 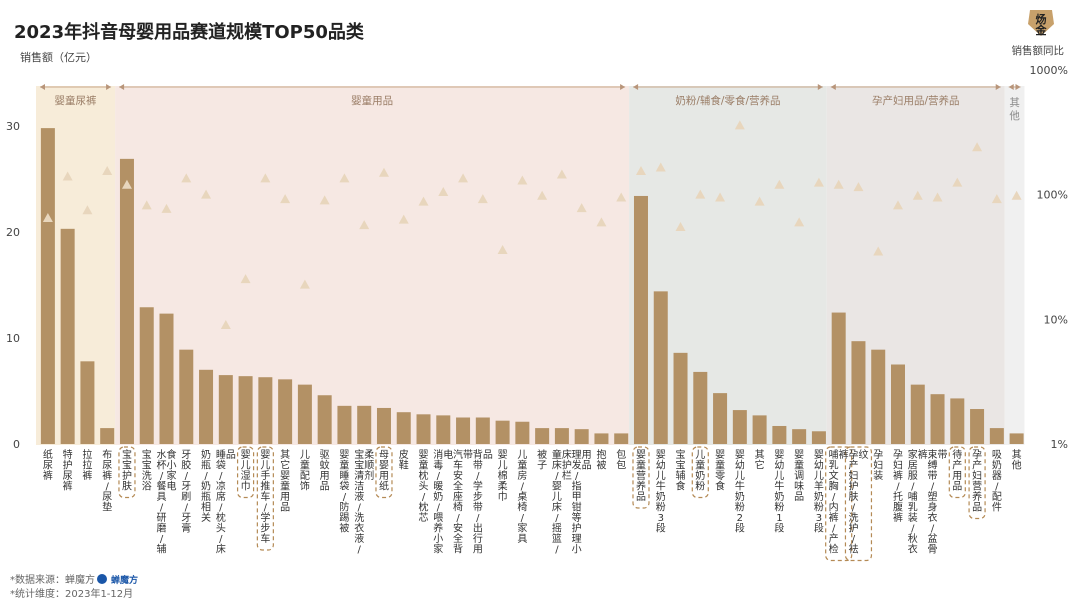 What do you see at coordinates (265, 497) in the screenshot?
I see `svg-text: 婴儿手推车/学步车` at bounding box center [265, 497].